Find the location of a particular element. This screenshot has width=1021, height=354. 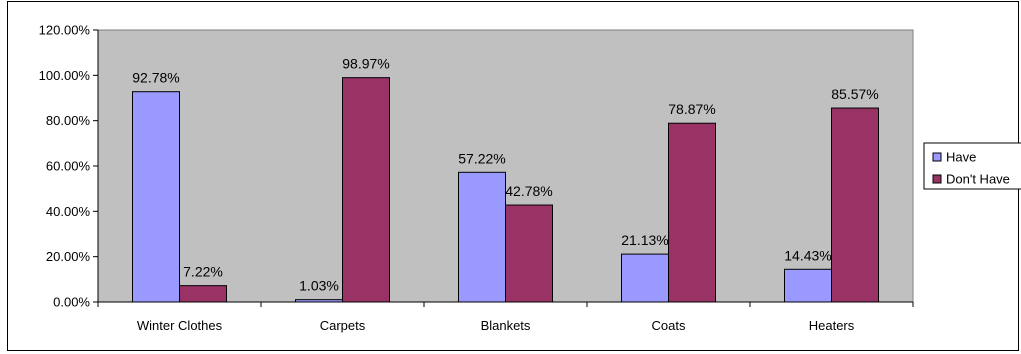

y-tick-label: 60.00% is located at coordinates (68, 166).